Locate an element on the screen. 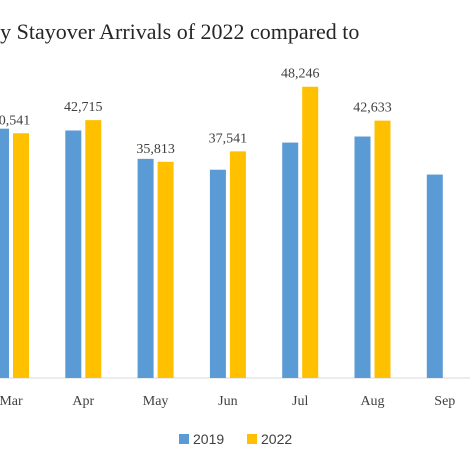  bar-2022-mar is located at coordinates (21, 255).